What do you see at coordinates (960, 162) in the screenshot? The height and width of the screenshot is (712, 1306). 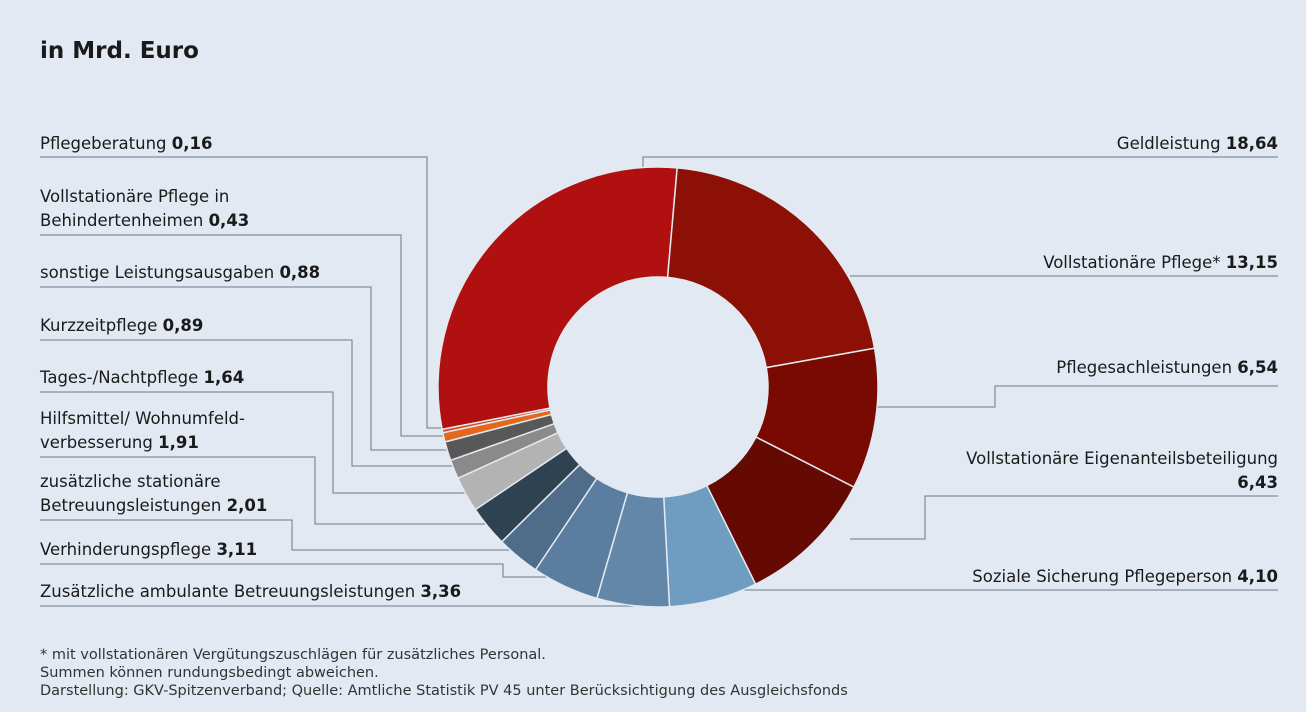 I see `leader-geldleistung` at bounding box center [960, 162].